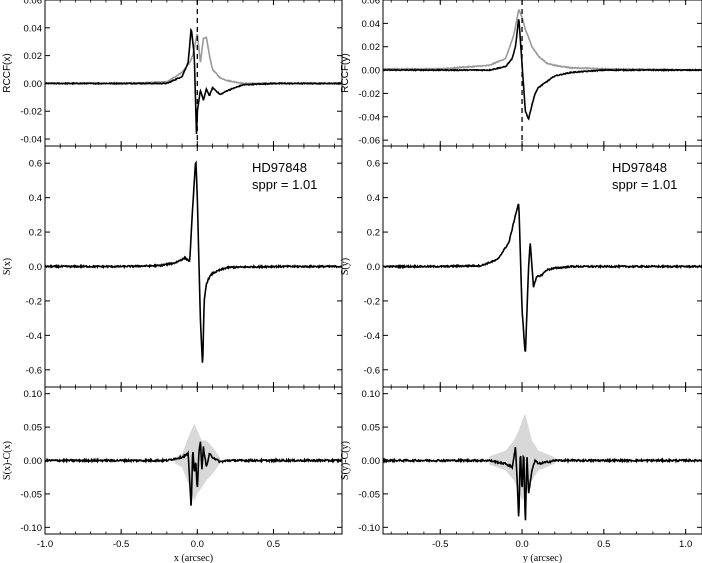 This screenshot has height=563, width=702. What do you see at coordinates (345, 266) in the screenshot?
I see `y-axis-label: S(y)` at bounding box center [345, 266].